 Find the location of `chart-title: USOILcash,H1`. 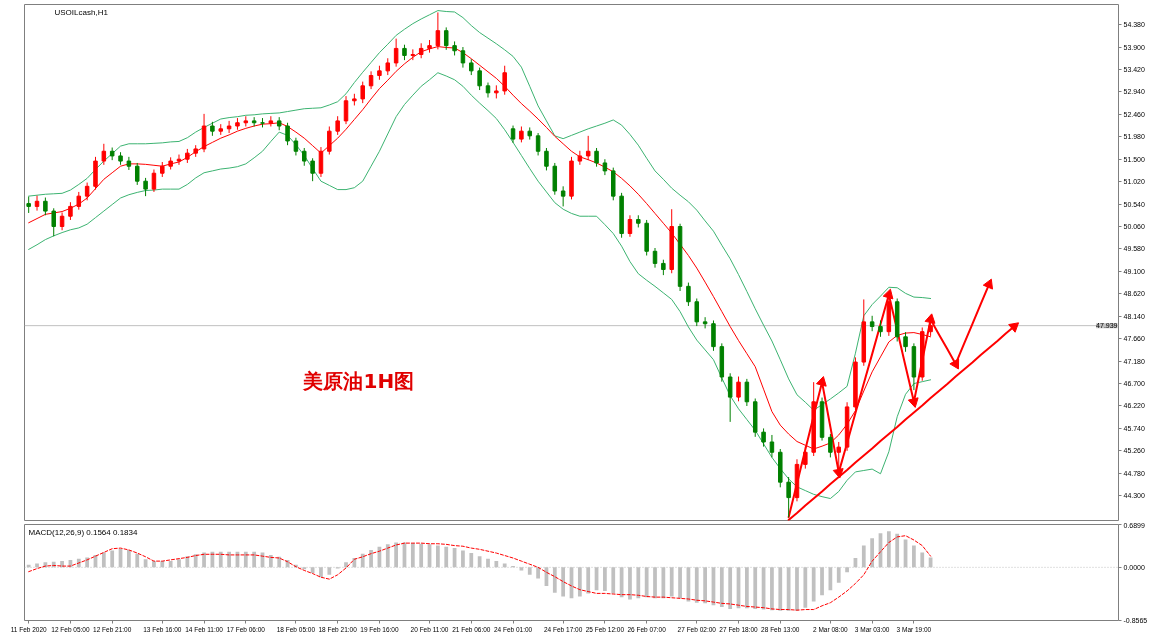

chart-title: USOILcash,H1 is located at coordinates (81, 12).